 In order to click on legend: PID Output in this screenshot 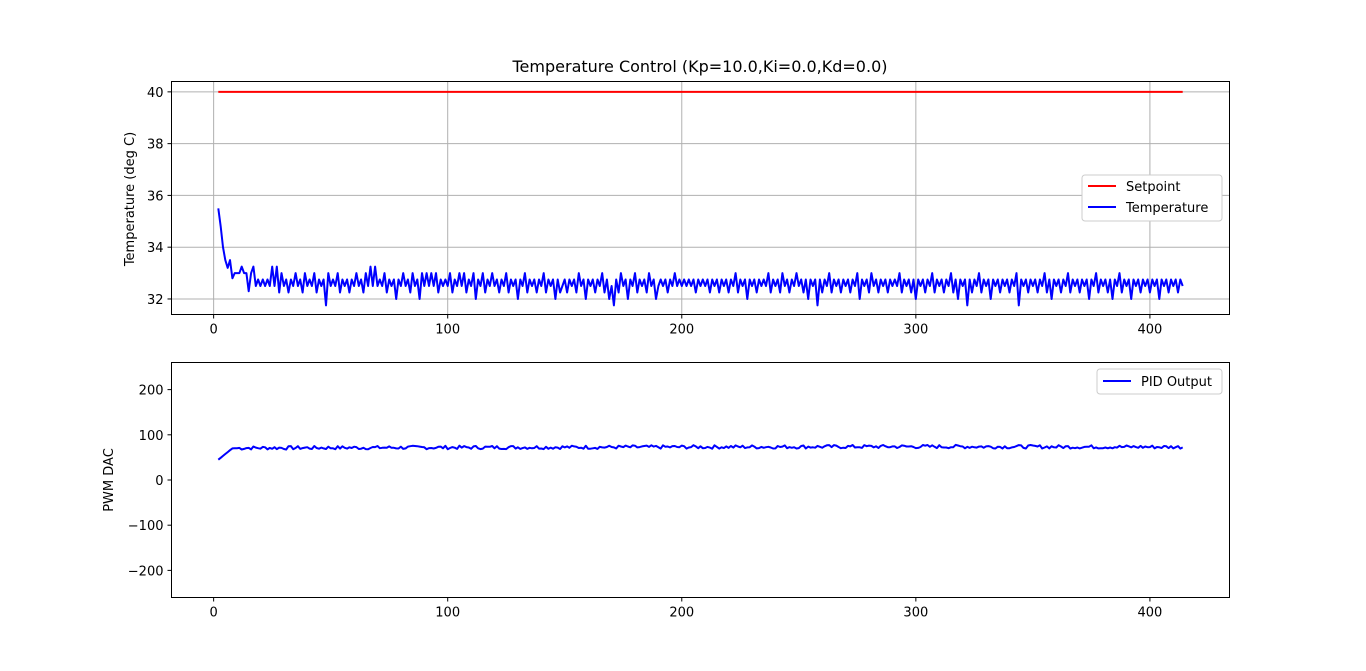, I will do `click(1159, 381)`.